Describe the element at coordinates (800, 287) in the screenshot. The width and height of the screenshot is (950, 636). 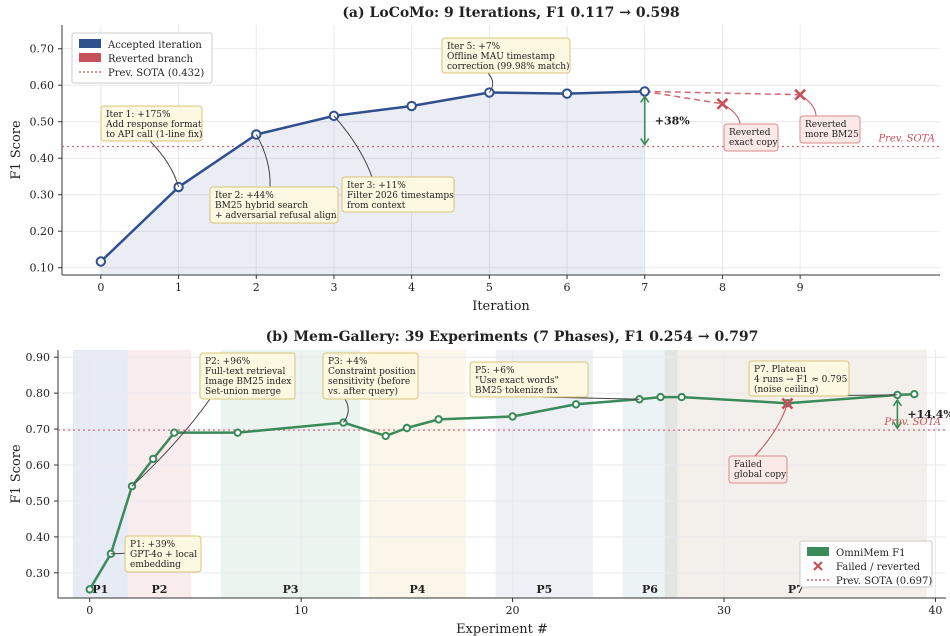
I see `x-tick-label: 9` at that location.